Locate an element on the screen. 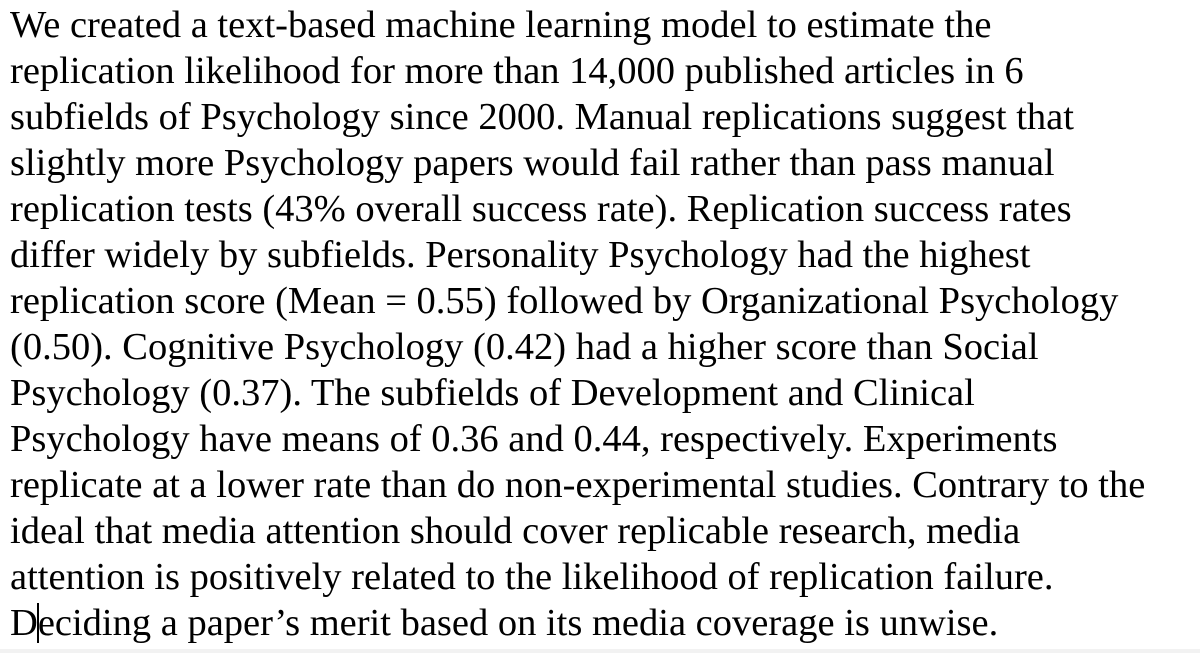  text-line-14-start: D is located at coordinates (24, 623).